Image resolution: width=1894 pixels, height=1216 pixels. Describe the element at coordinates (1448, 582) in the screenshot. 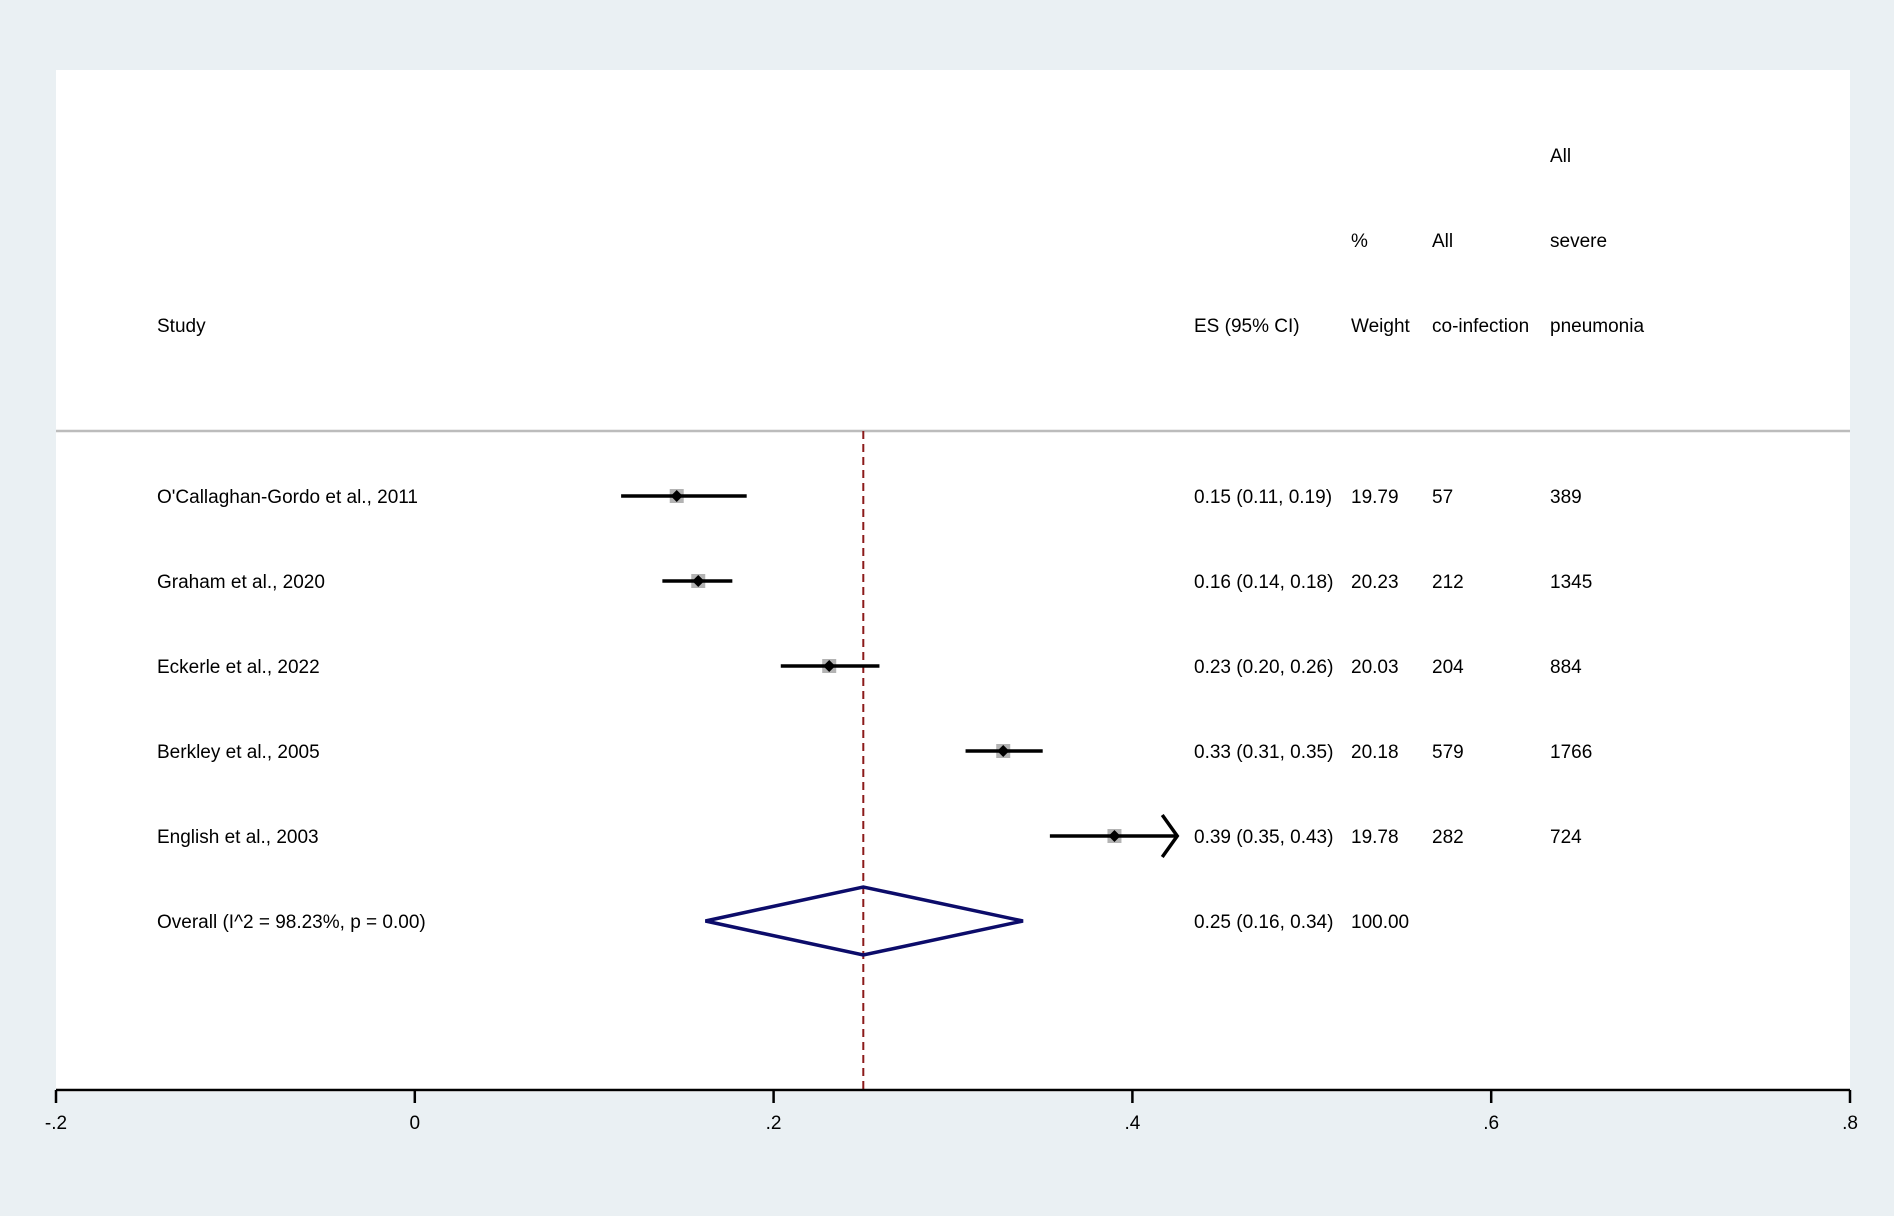

I see `study-coinfection: 212` at that location.